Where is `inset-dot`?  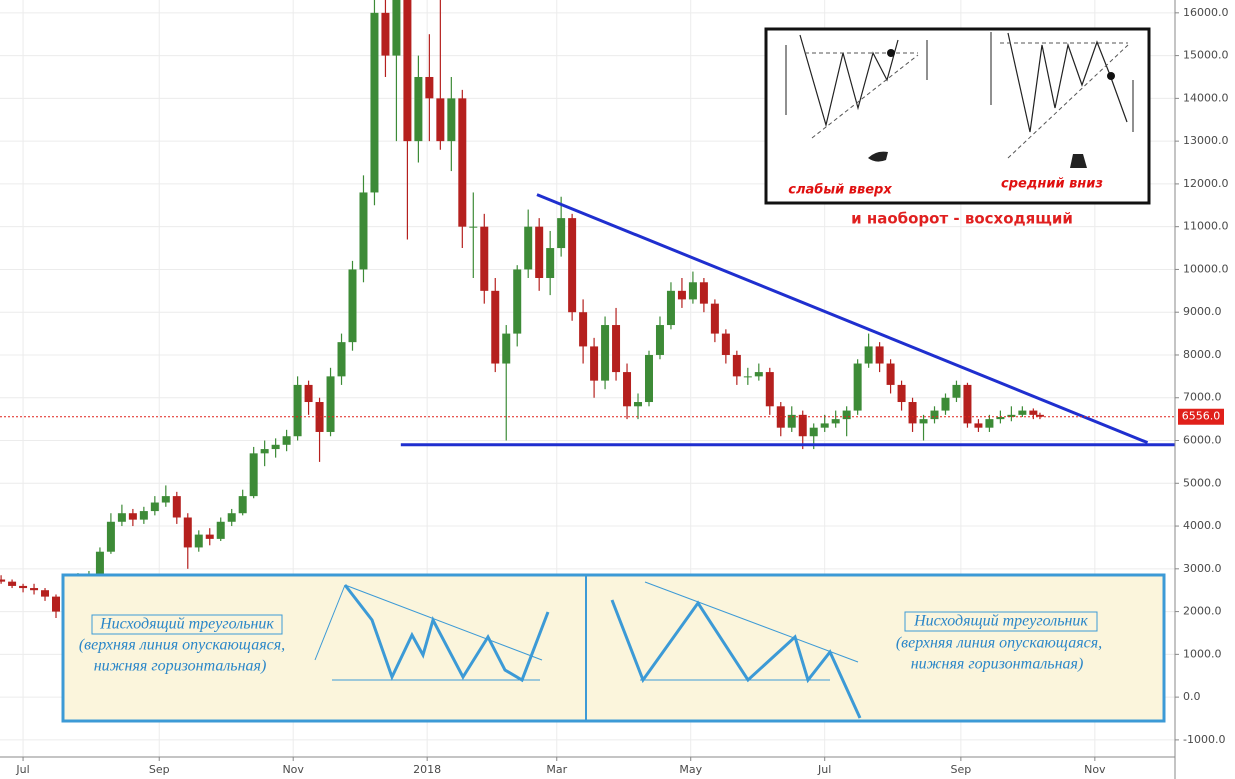 inset-dot is located at coordinates (891, 53).